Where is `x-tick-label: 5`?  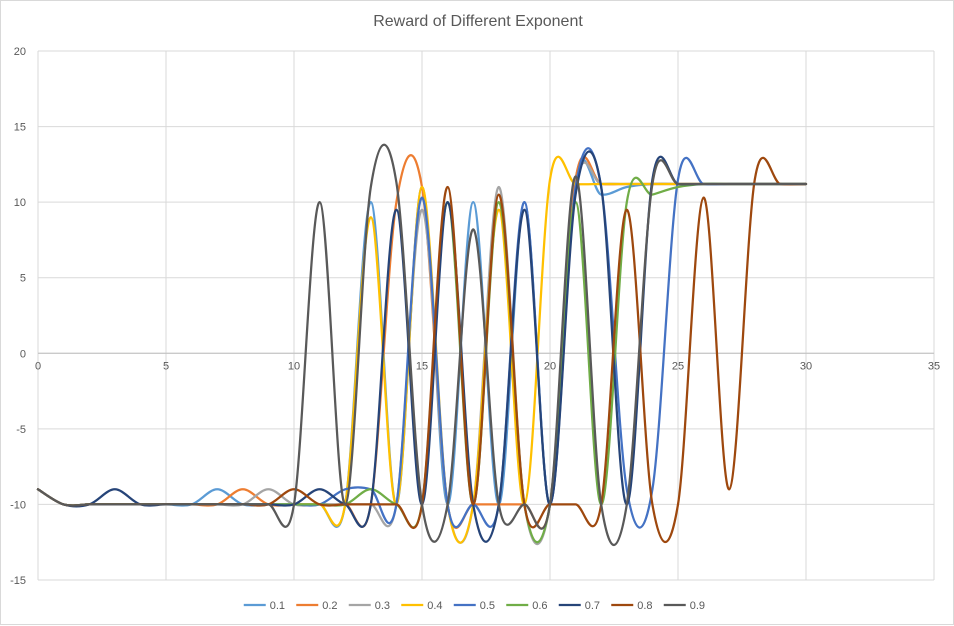
x-tick-label: 5 is located at coordinates (166, 366).